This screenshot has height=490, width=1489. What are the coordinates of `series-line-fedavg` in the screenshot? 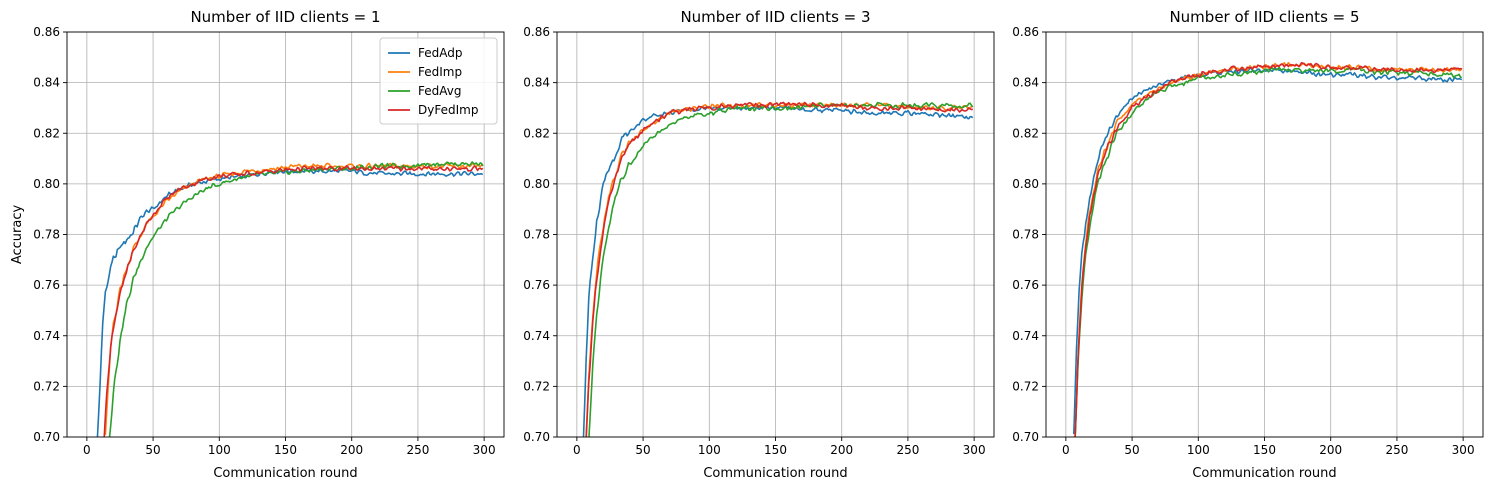 It's located at (296, 299).